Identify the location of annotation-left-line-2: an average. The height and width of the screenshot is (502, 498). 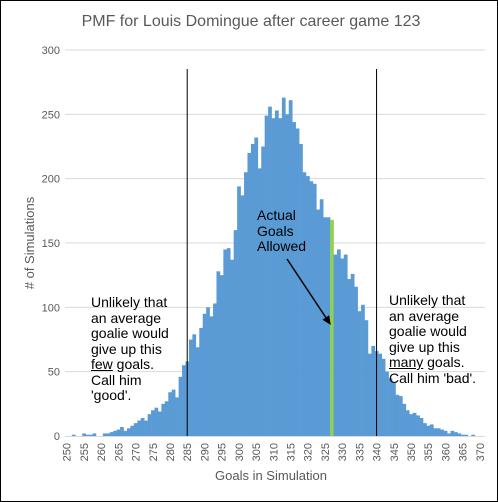
(126, 317).